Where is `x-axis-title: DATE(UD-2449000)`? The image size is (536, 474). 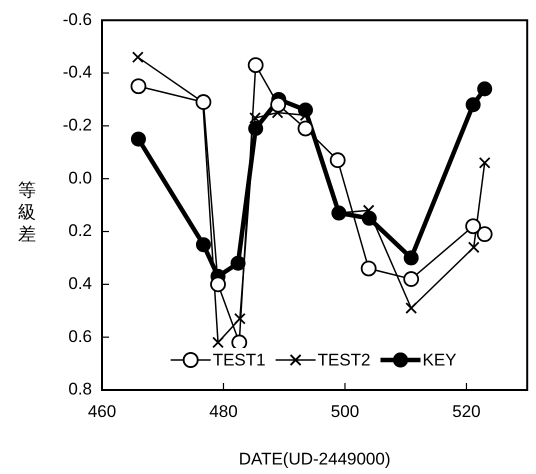
x-axis-title: DATE(UD-2449000) is located at coordinates (314, 458).